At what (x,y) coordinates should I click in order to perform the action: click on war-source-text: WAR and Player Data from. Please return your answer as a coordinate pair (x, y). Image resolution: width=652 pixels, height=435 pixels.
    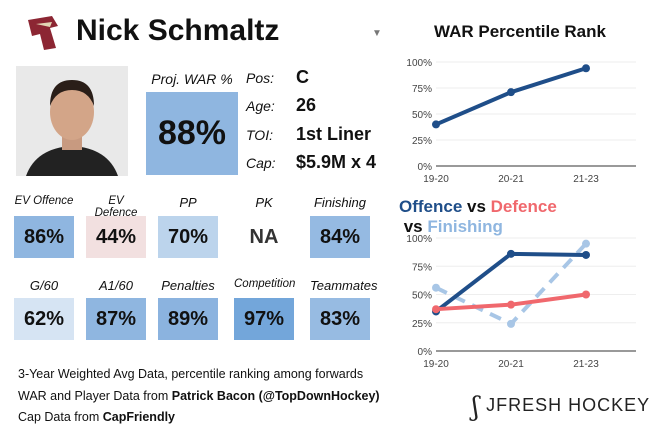
    Looking at the image, I should click on (95, 396).